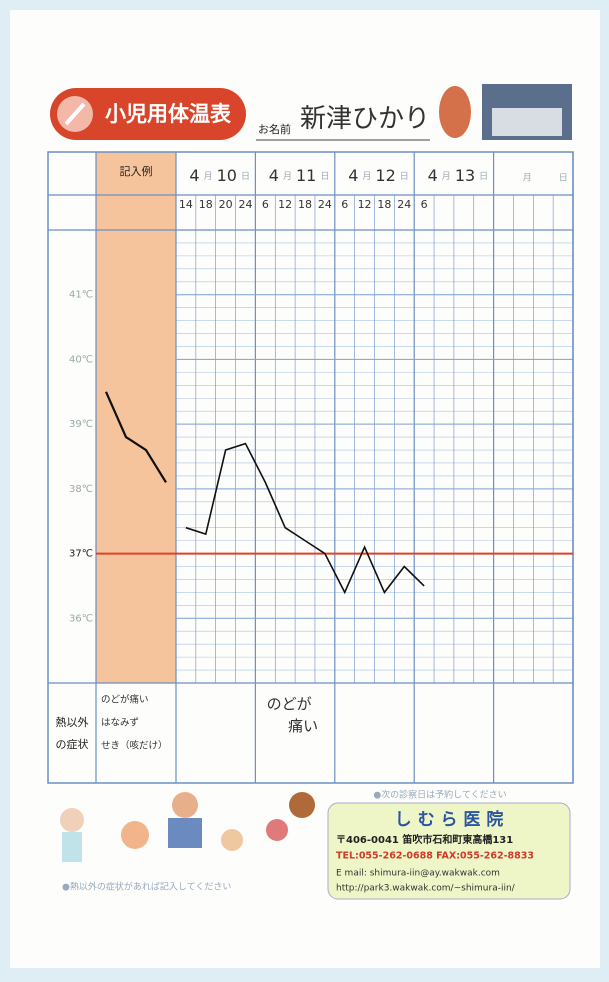 This screenshot has height=982, width=609. Describe the element at coordinates (449, 819) in the screenshot. I see `clinic-name: し む ら 医 院` at that location.